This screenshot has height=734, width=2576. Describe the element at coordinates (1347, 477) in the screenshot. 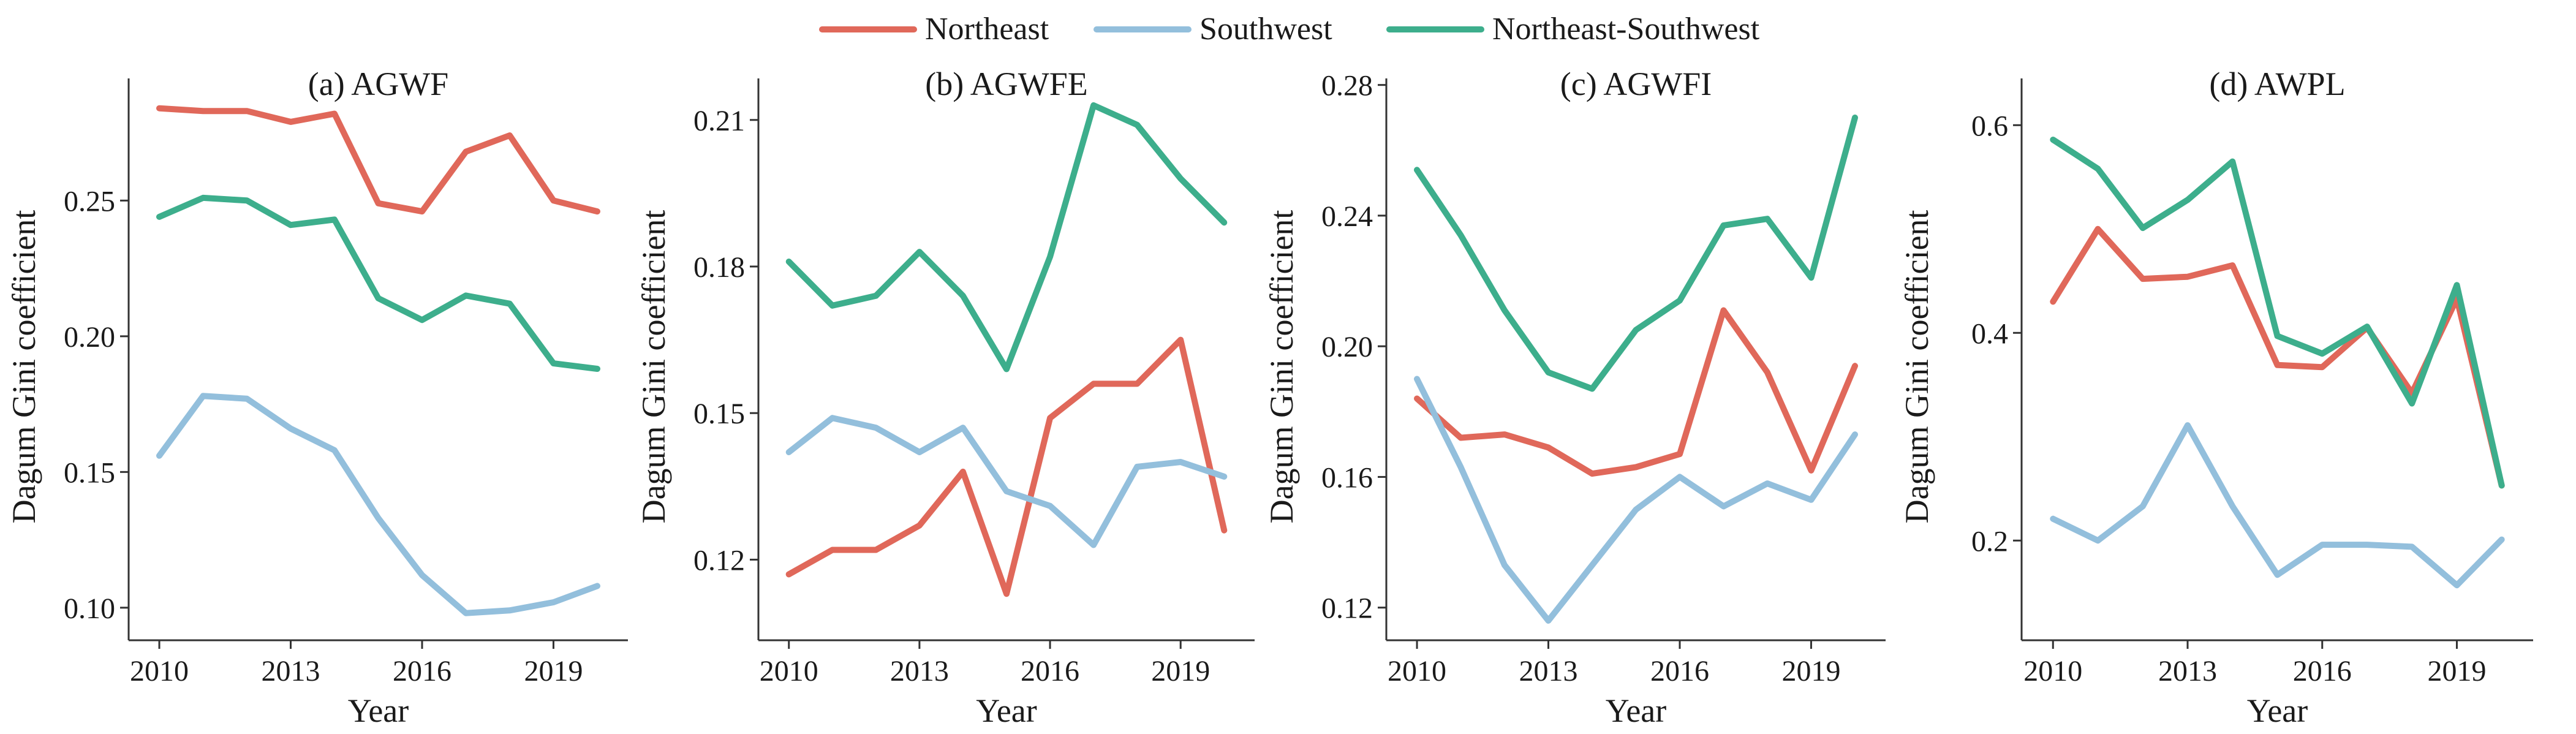

I see `y-tick-label: 0.16` at that location.